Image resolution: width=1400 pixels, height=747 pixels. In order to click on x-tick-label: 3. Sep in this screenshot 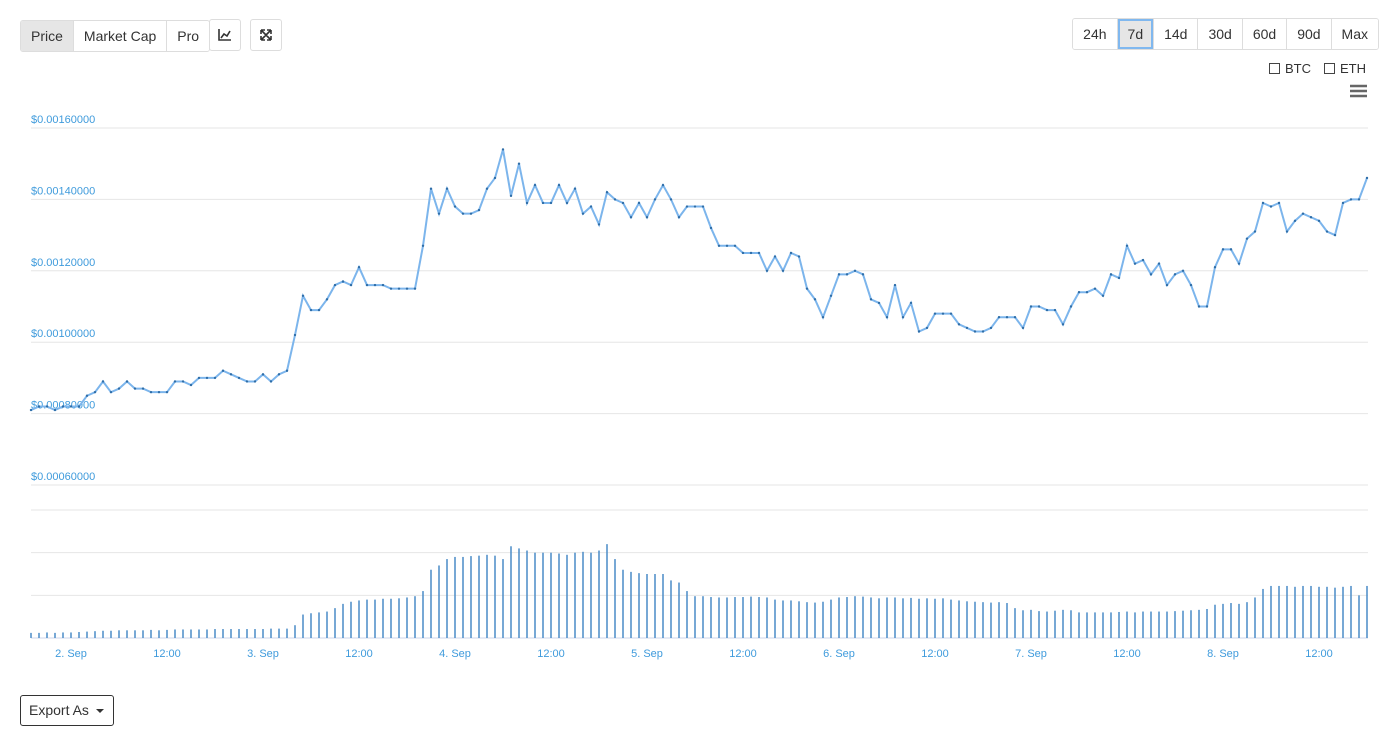, I will do `click(263, 654)`.